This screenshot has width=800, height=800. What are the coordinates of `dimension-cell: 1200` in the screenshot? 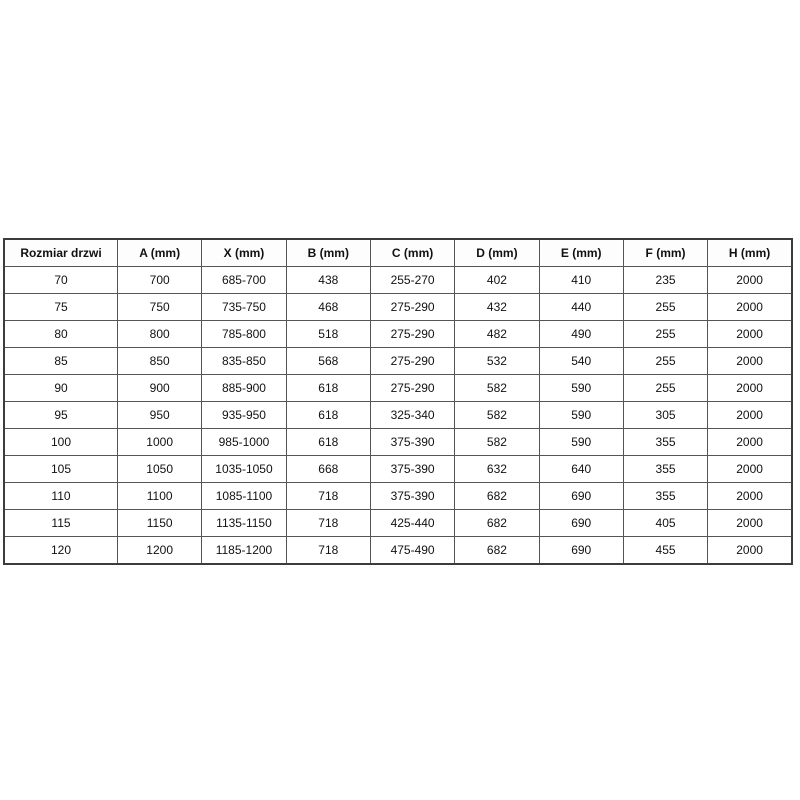 It's located at (159, 550).